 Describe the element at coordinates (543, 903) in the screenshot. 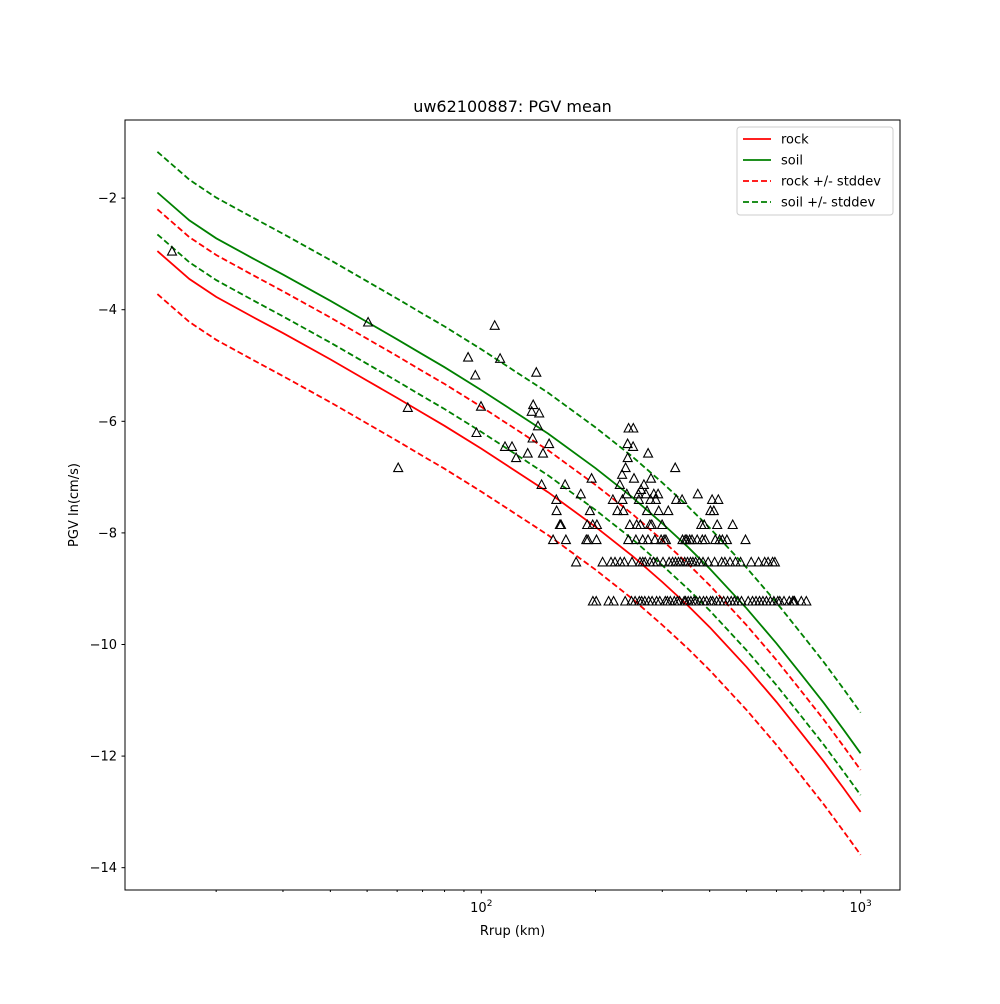

I see `x-axis: 10² 10³` at that location.